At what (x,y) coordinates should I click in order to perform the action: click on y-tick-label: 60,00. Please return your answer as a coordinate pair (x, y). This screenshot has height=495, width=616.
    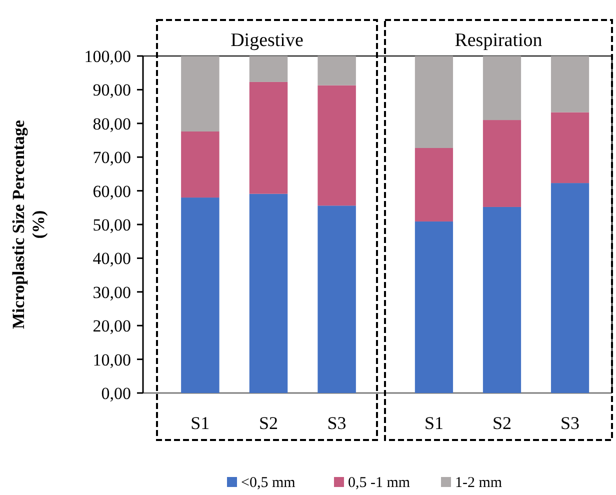
    Looking at the image, I should click on (111, 191).